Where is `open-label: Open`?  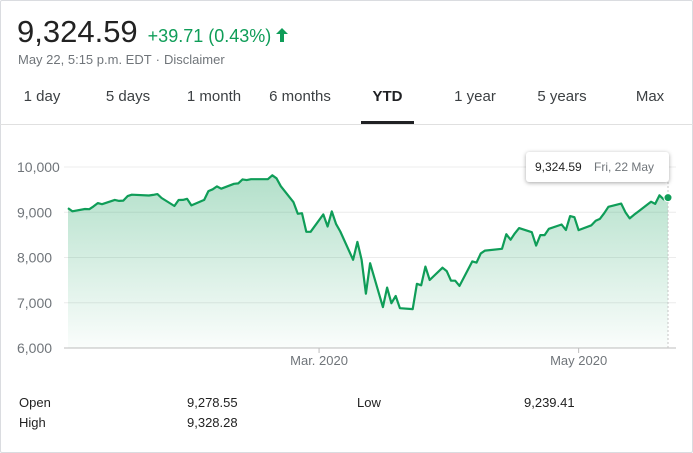
open-label: Open is located at coordinates (35, 402).